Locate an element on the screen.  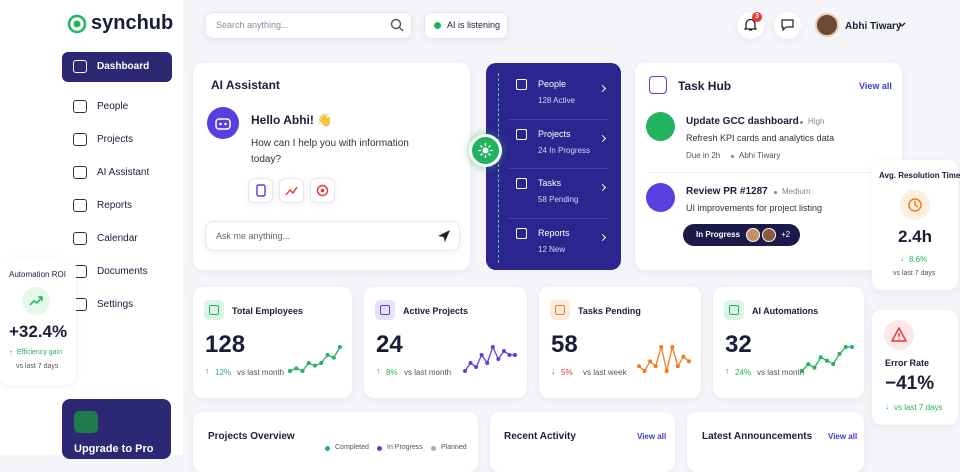
stat-change: 5% is located at coordinates (567, 372).